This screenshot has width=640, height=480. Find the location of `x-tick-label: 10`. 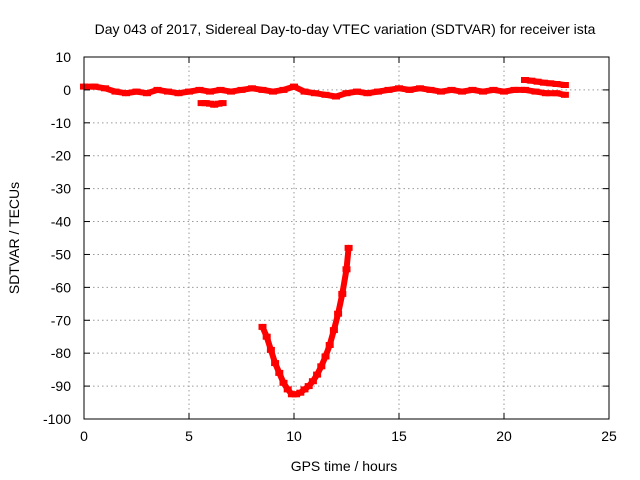

x-tick-label: 10 is located at coordinates (294, 436).